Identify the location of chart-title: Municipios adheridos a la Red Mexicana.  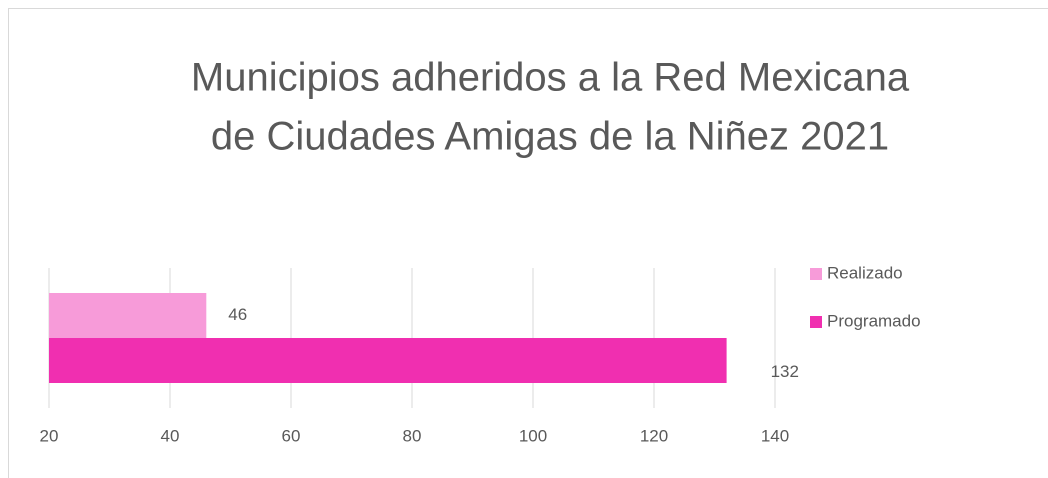
(550, 78).